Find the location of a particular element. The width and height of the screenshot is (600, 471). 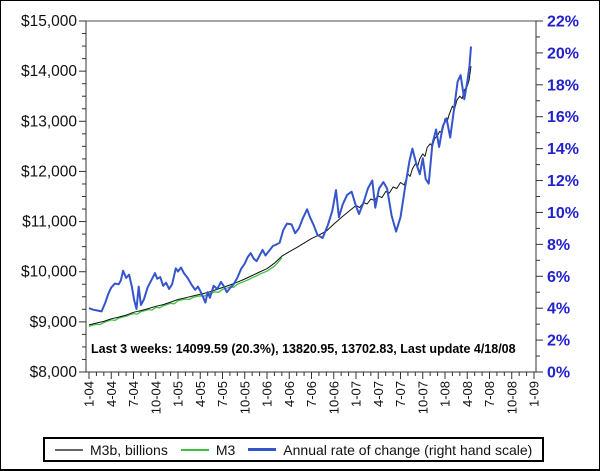

y-left-tick-label: $10,000 is located at coordinates (49, 272).